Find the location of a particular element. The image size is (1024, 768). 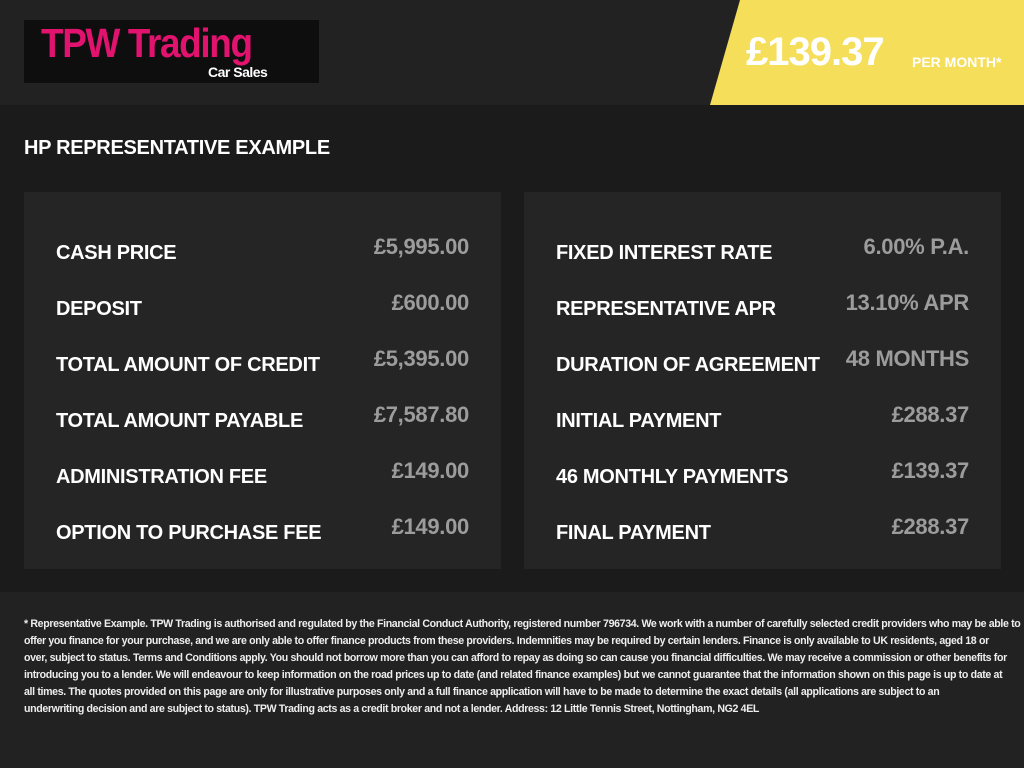

logo: TPW Trading Car Sales is located at coordinates (171, 51).